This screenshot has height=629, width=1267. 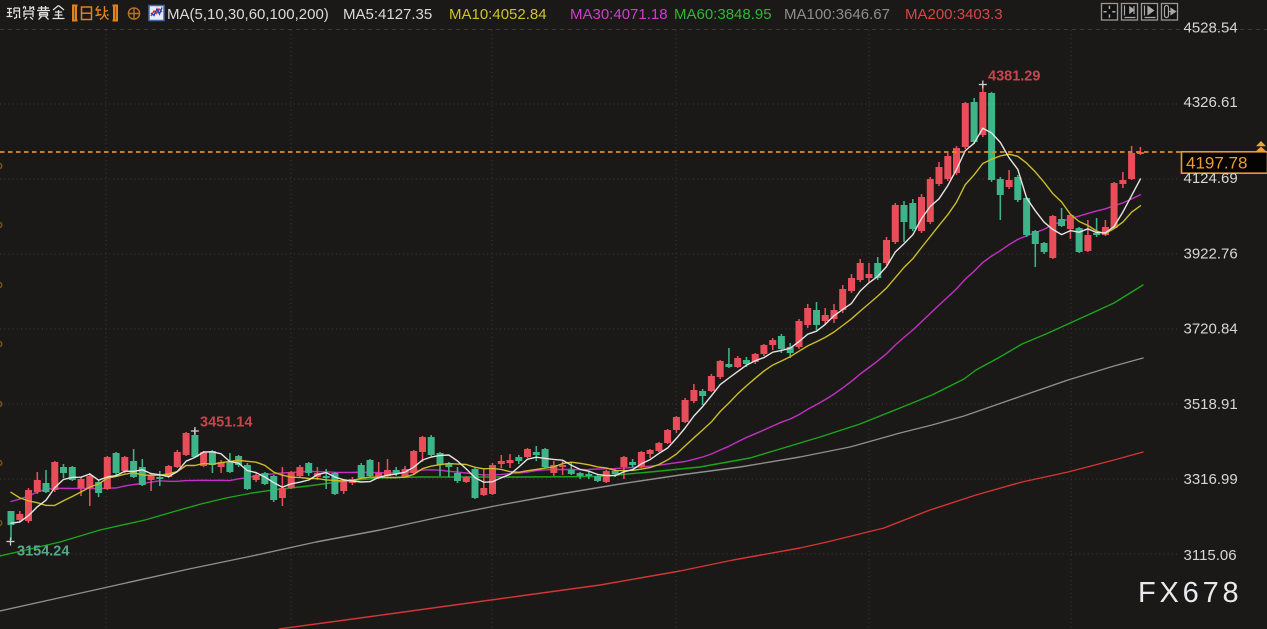 What do you see at coordinates (43, 552) in the screenshot?
I see `svg-text: 3154.24` at bounding box center [43, 552].